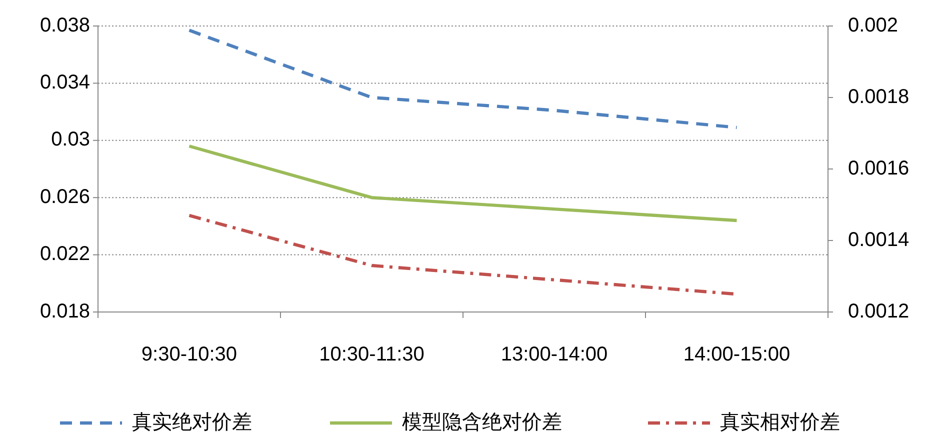 The width and height of the screenshot is (928, 435). What do you see at coordinates (65, 311) in the screenshot?
I see `y-tick-label: 0.018` at bounding box center [65, 311].